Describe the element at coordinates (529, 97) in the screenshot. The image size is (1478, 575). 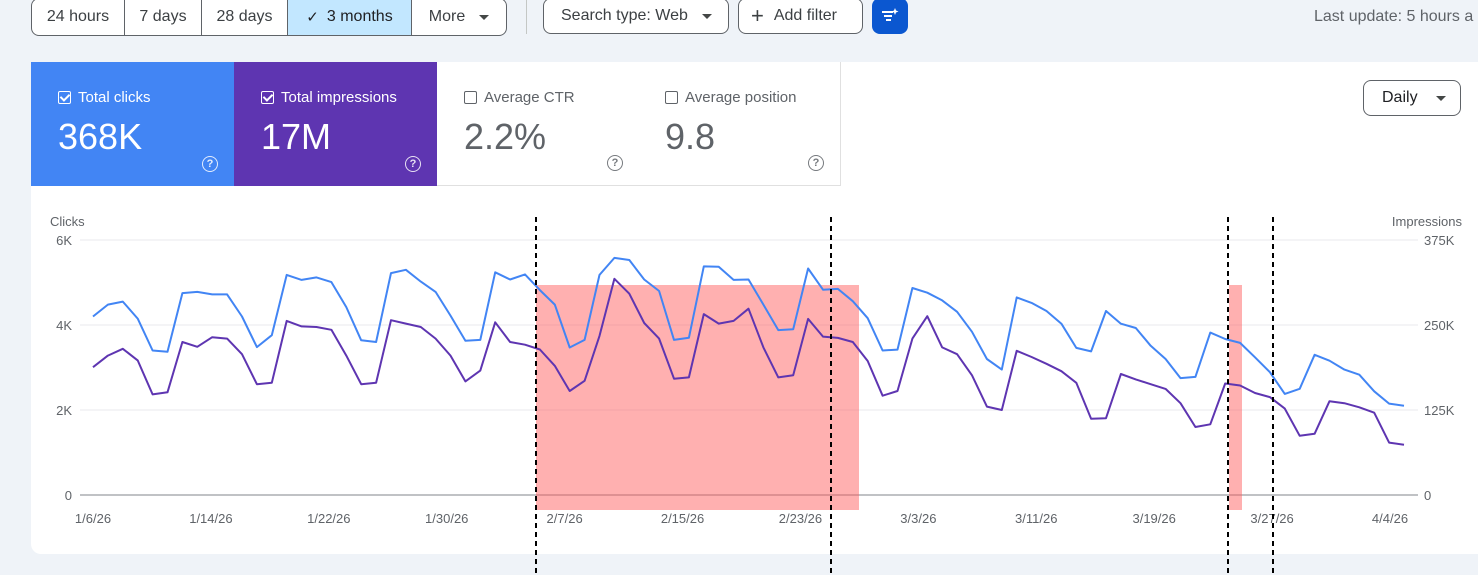
I see `metric-label-text: Average CTR` at that location.